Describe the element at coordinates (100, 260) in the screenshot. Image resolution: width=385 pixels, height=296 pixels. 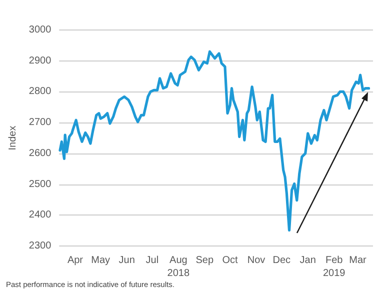
I see `x-tick-label: May` at that location.